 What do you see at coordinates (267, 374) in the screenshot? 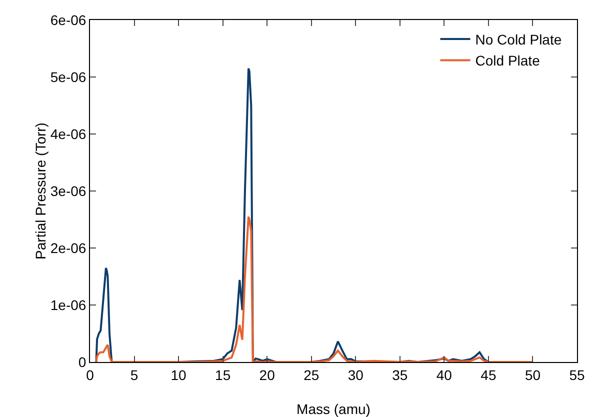
I see `x-tick-label: 20` at bounding box center [267, 374].